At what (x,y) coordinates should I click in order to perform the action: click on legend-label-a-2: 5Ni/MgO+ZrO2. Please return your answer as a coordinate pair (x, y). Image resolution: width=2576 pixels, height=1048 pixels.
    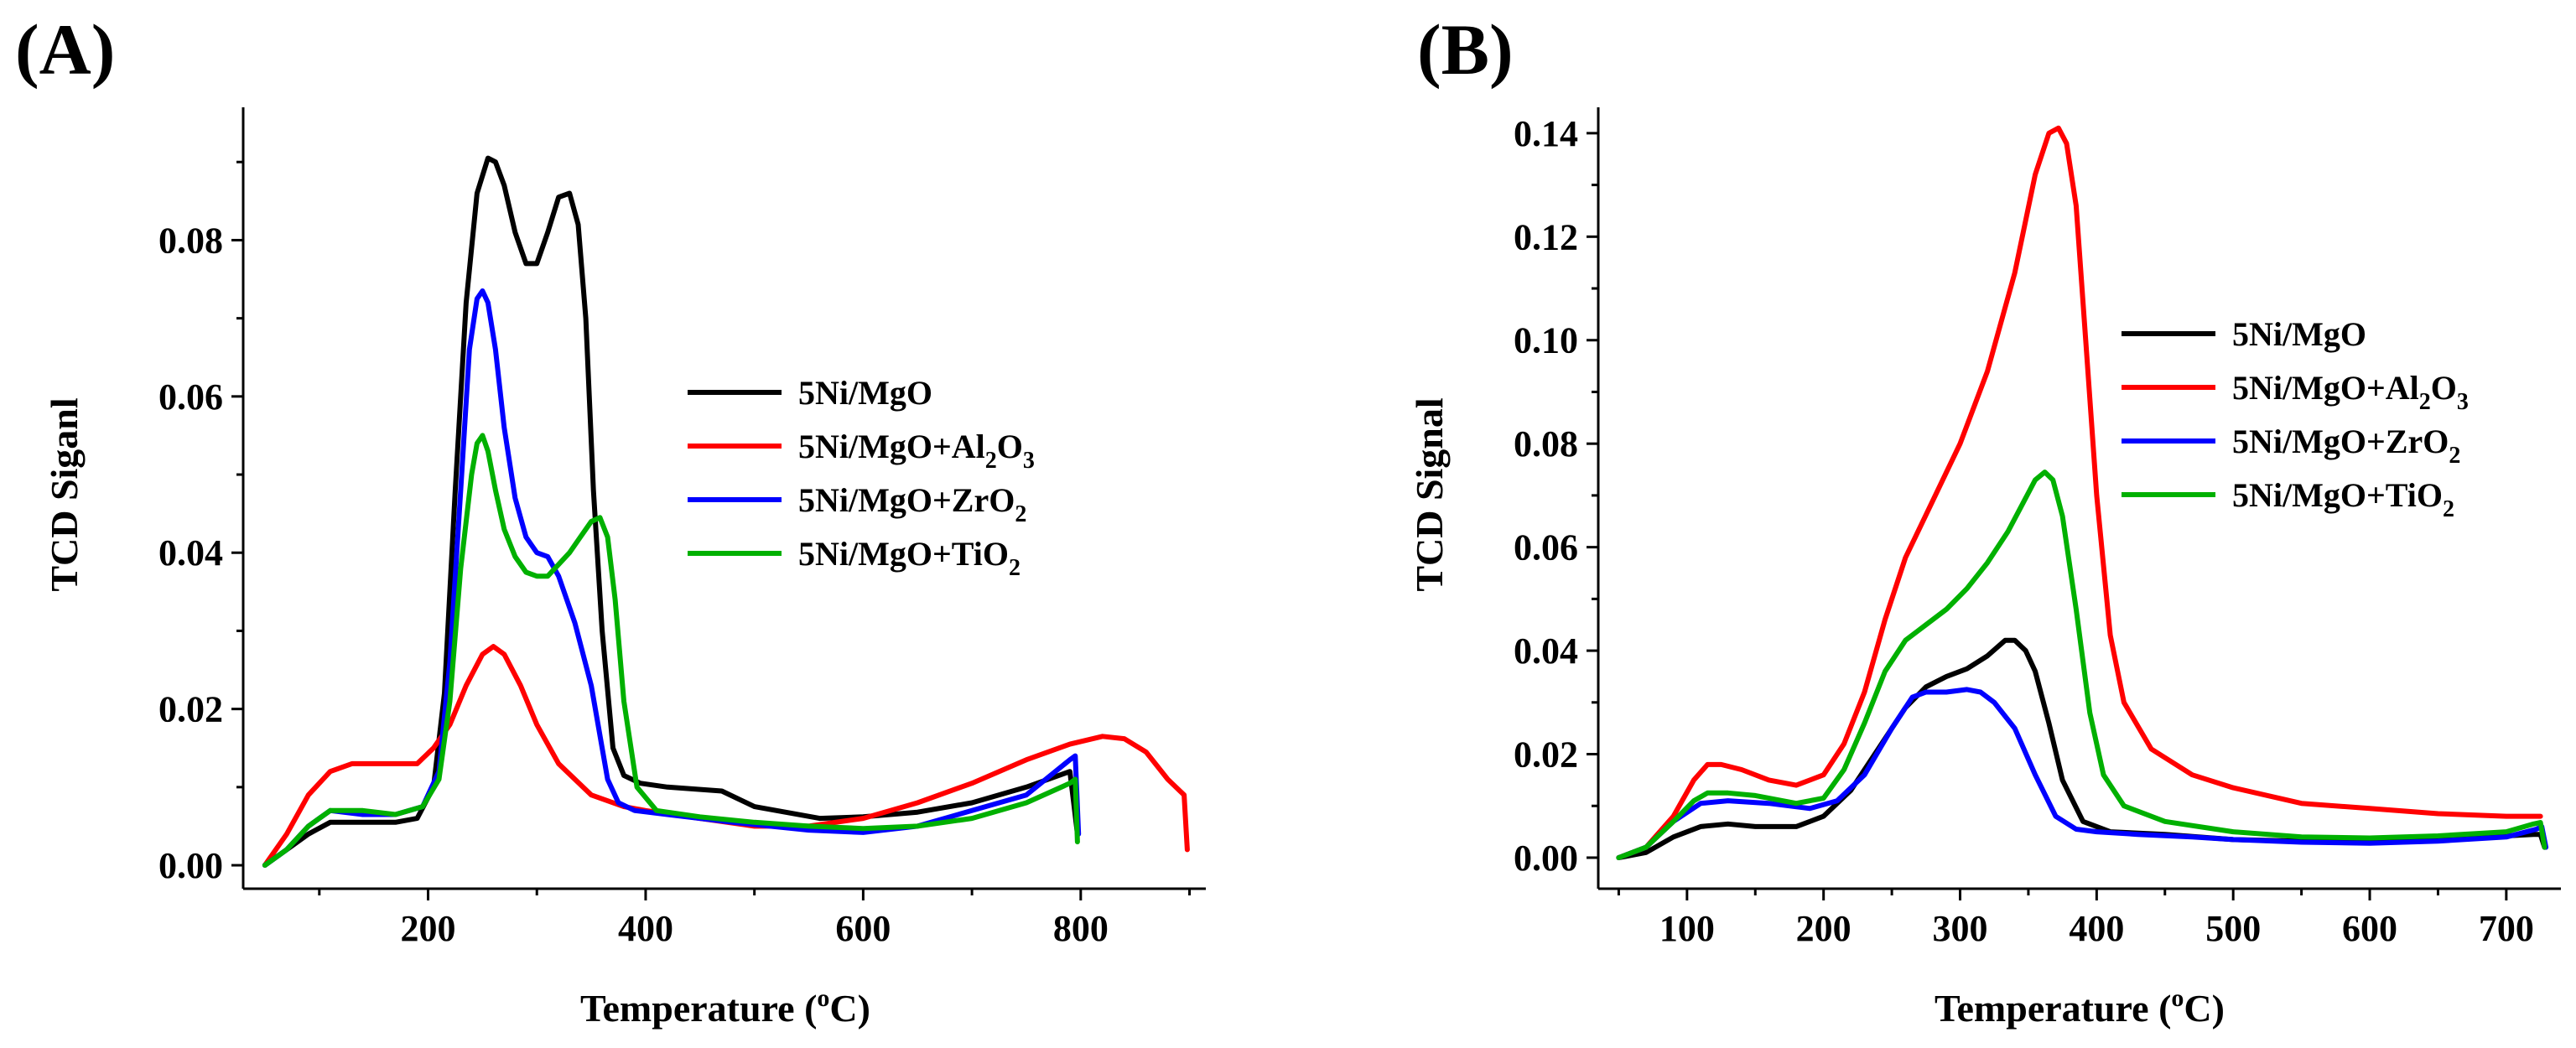
    Looking at the image, I should click on (912, 504).